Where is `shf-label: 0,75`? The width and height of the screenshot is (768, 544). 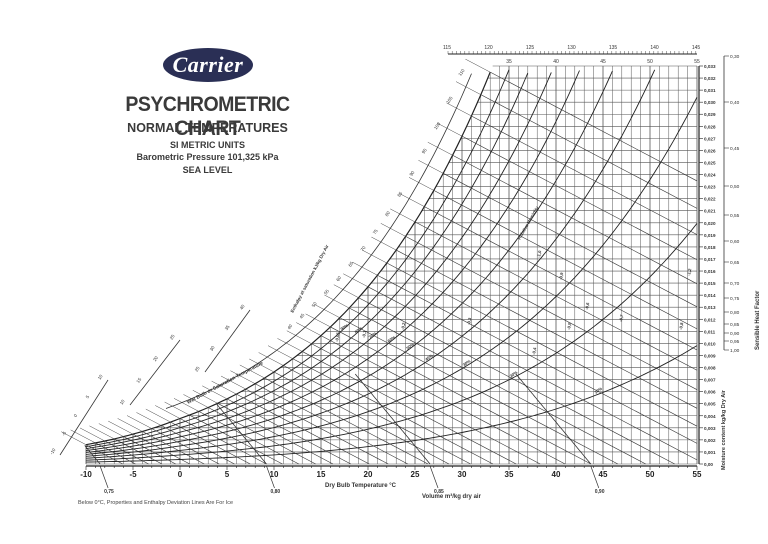 shf-label: 0,75 is located at coordinates (735, 299).